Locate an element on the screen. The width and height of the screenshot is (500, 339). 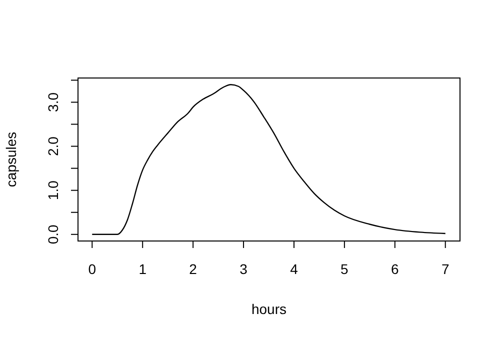
x-tick-label: 4 is located at coordinates (294, 269).